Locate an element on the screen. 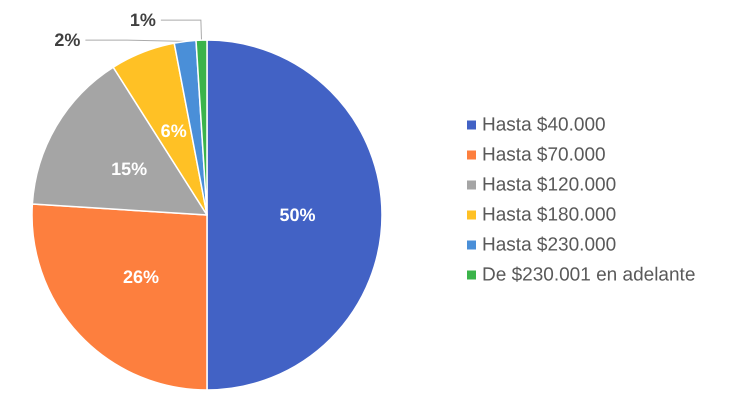 This screenshot has width=750, height=400. data-label: 15% is located at coordinates (129, 168).